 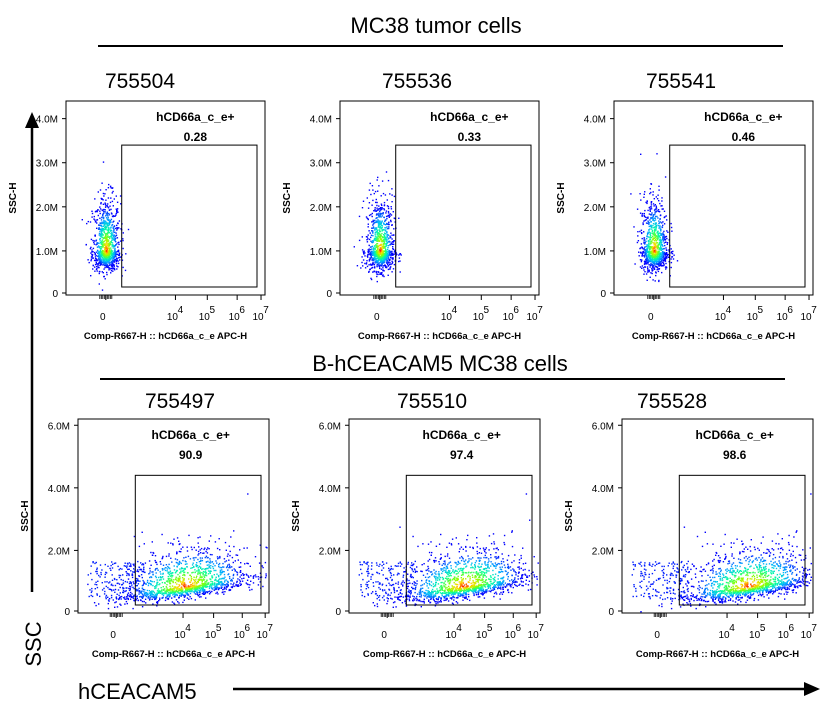 I want to click on x-tick-exponent: 4, so click(x=729, y=310).